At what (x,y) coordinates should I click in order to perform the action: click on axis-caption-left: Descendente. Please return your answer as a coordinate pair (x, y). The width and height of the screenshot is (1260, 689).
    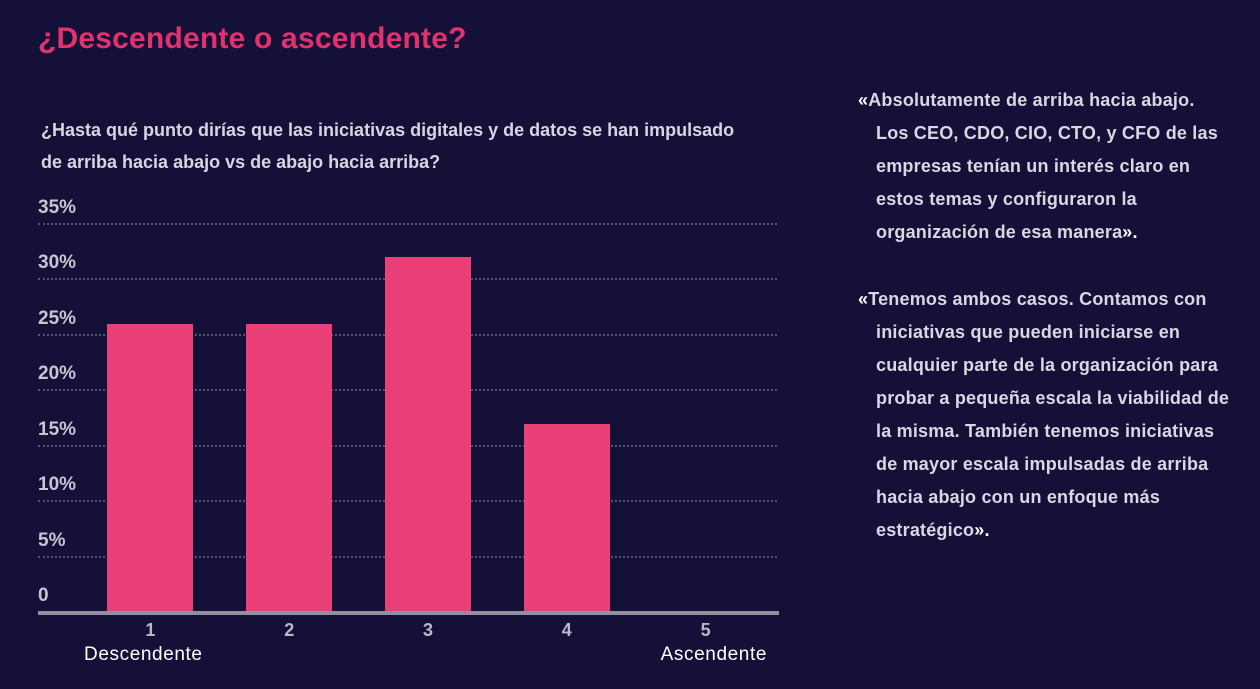
    Looking at the image, I should click on (143, 654).